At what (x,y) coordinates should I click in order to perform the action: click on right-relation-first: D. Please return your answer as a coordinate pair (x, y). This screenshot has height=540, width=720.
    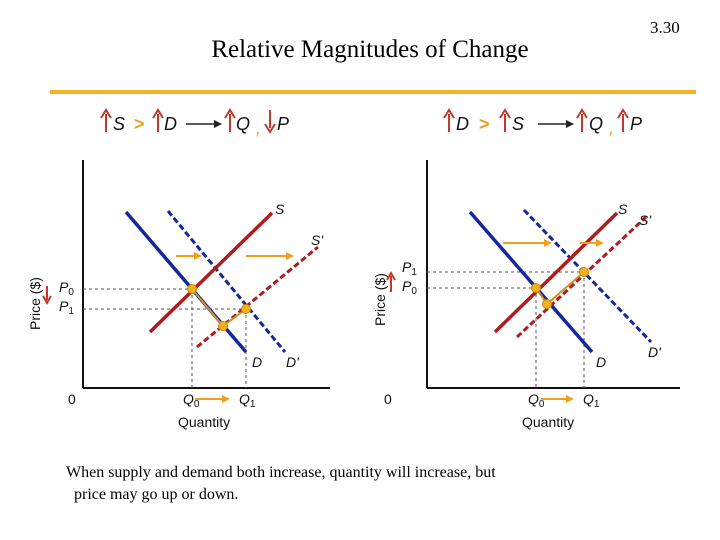
    Looking at the image, I should click on (462, 124).